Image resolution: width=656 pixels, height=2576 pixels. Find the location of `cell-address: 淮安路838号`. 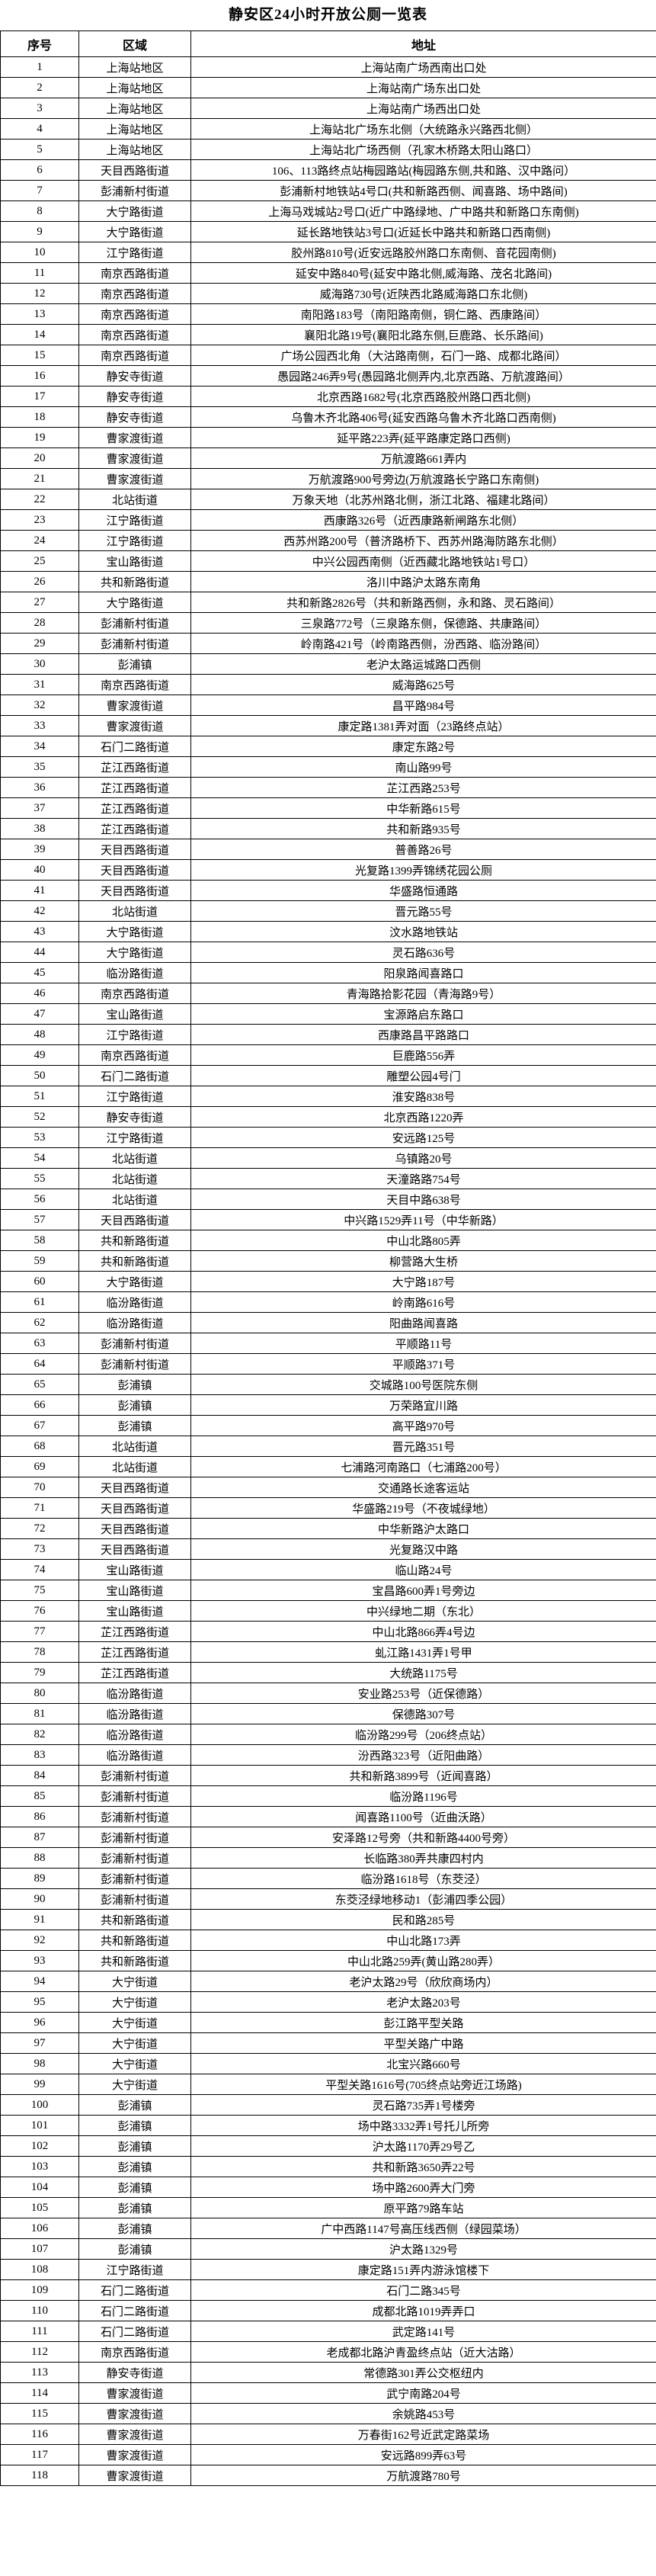

cell-address: 淮安路838号 is located at coordinates (423, 1096).